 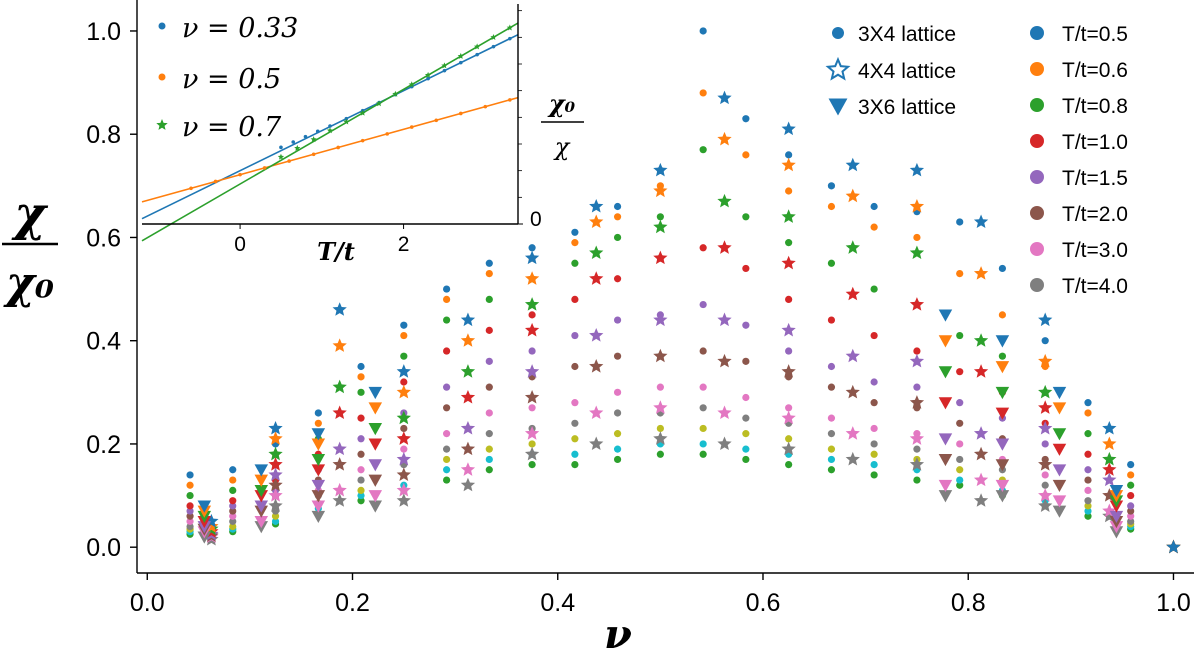 I want to click on inset-legend: ν = 0.33 ν = 0.5 ν = 0.7, so click(x=227, y=78).